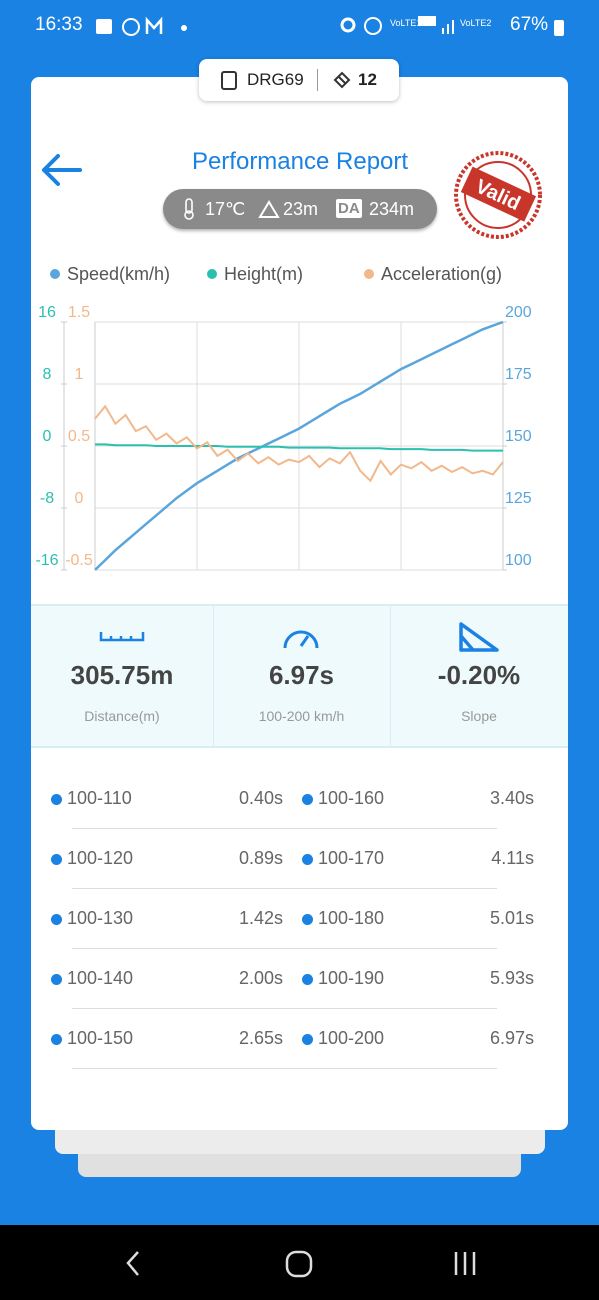 This screenshot has width=599, height=1300. What do you see at coordinates (99, 798) in the screenshot?
I see `split-range: 100-110` at bounding box center [99, 798].